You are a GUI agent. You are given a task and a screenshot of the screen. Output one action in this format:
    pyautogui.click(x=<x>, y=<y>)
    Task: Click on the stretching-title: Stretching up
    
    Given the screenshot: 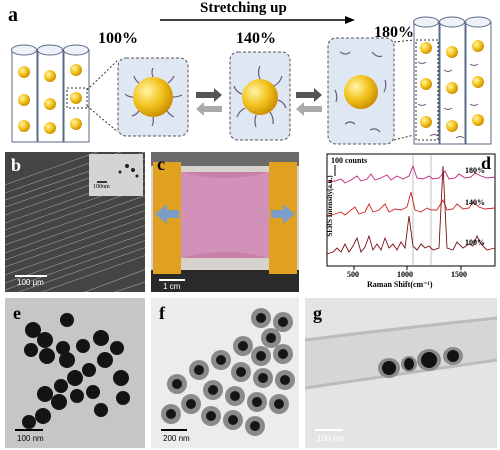 What is the action you would take?
    pyautogui.click(x=243, y=8)
    